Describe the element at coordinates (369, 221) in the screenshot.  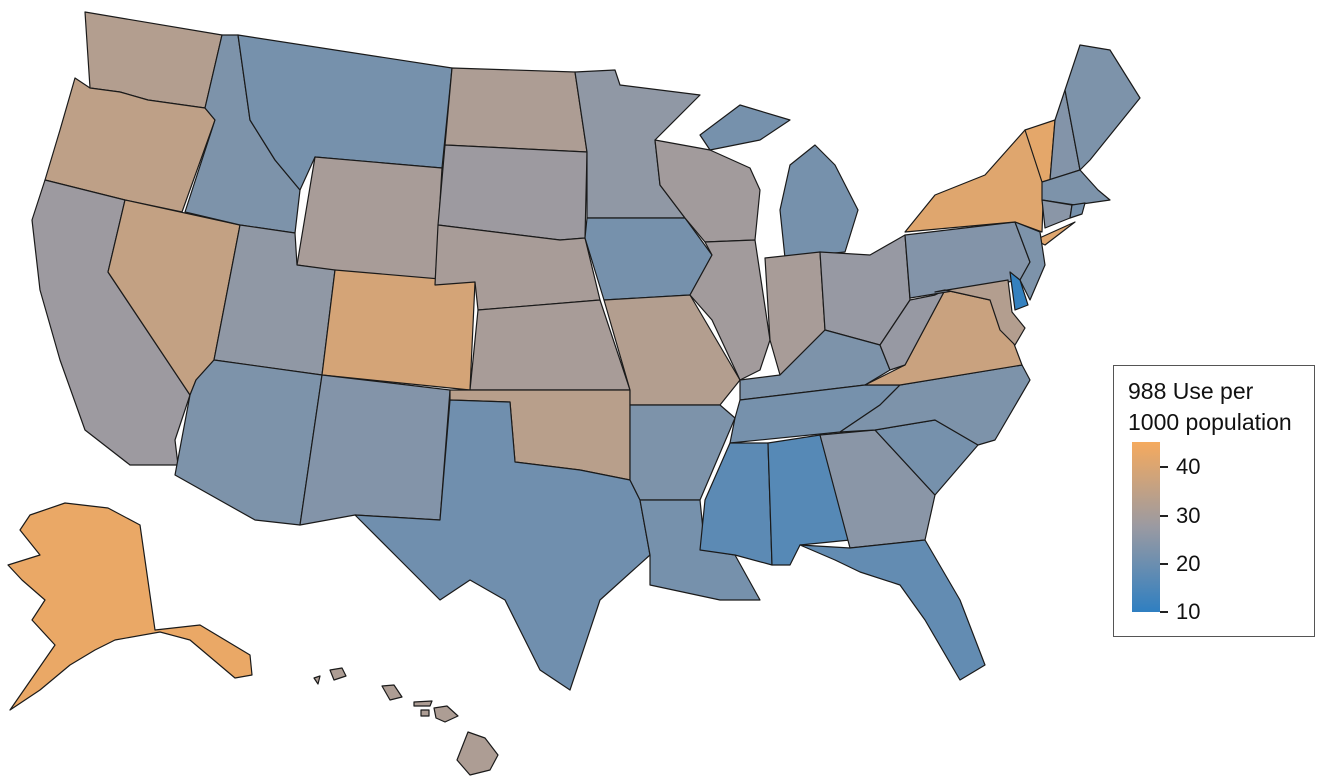
I see `state-wyoming` at that location.